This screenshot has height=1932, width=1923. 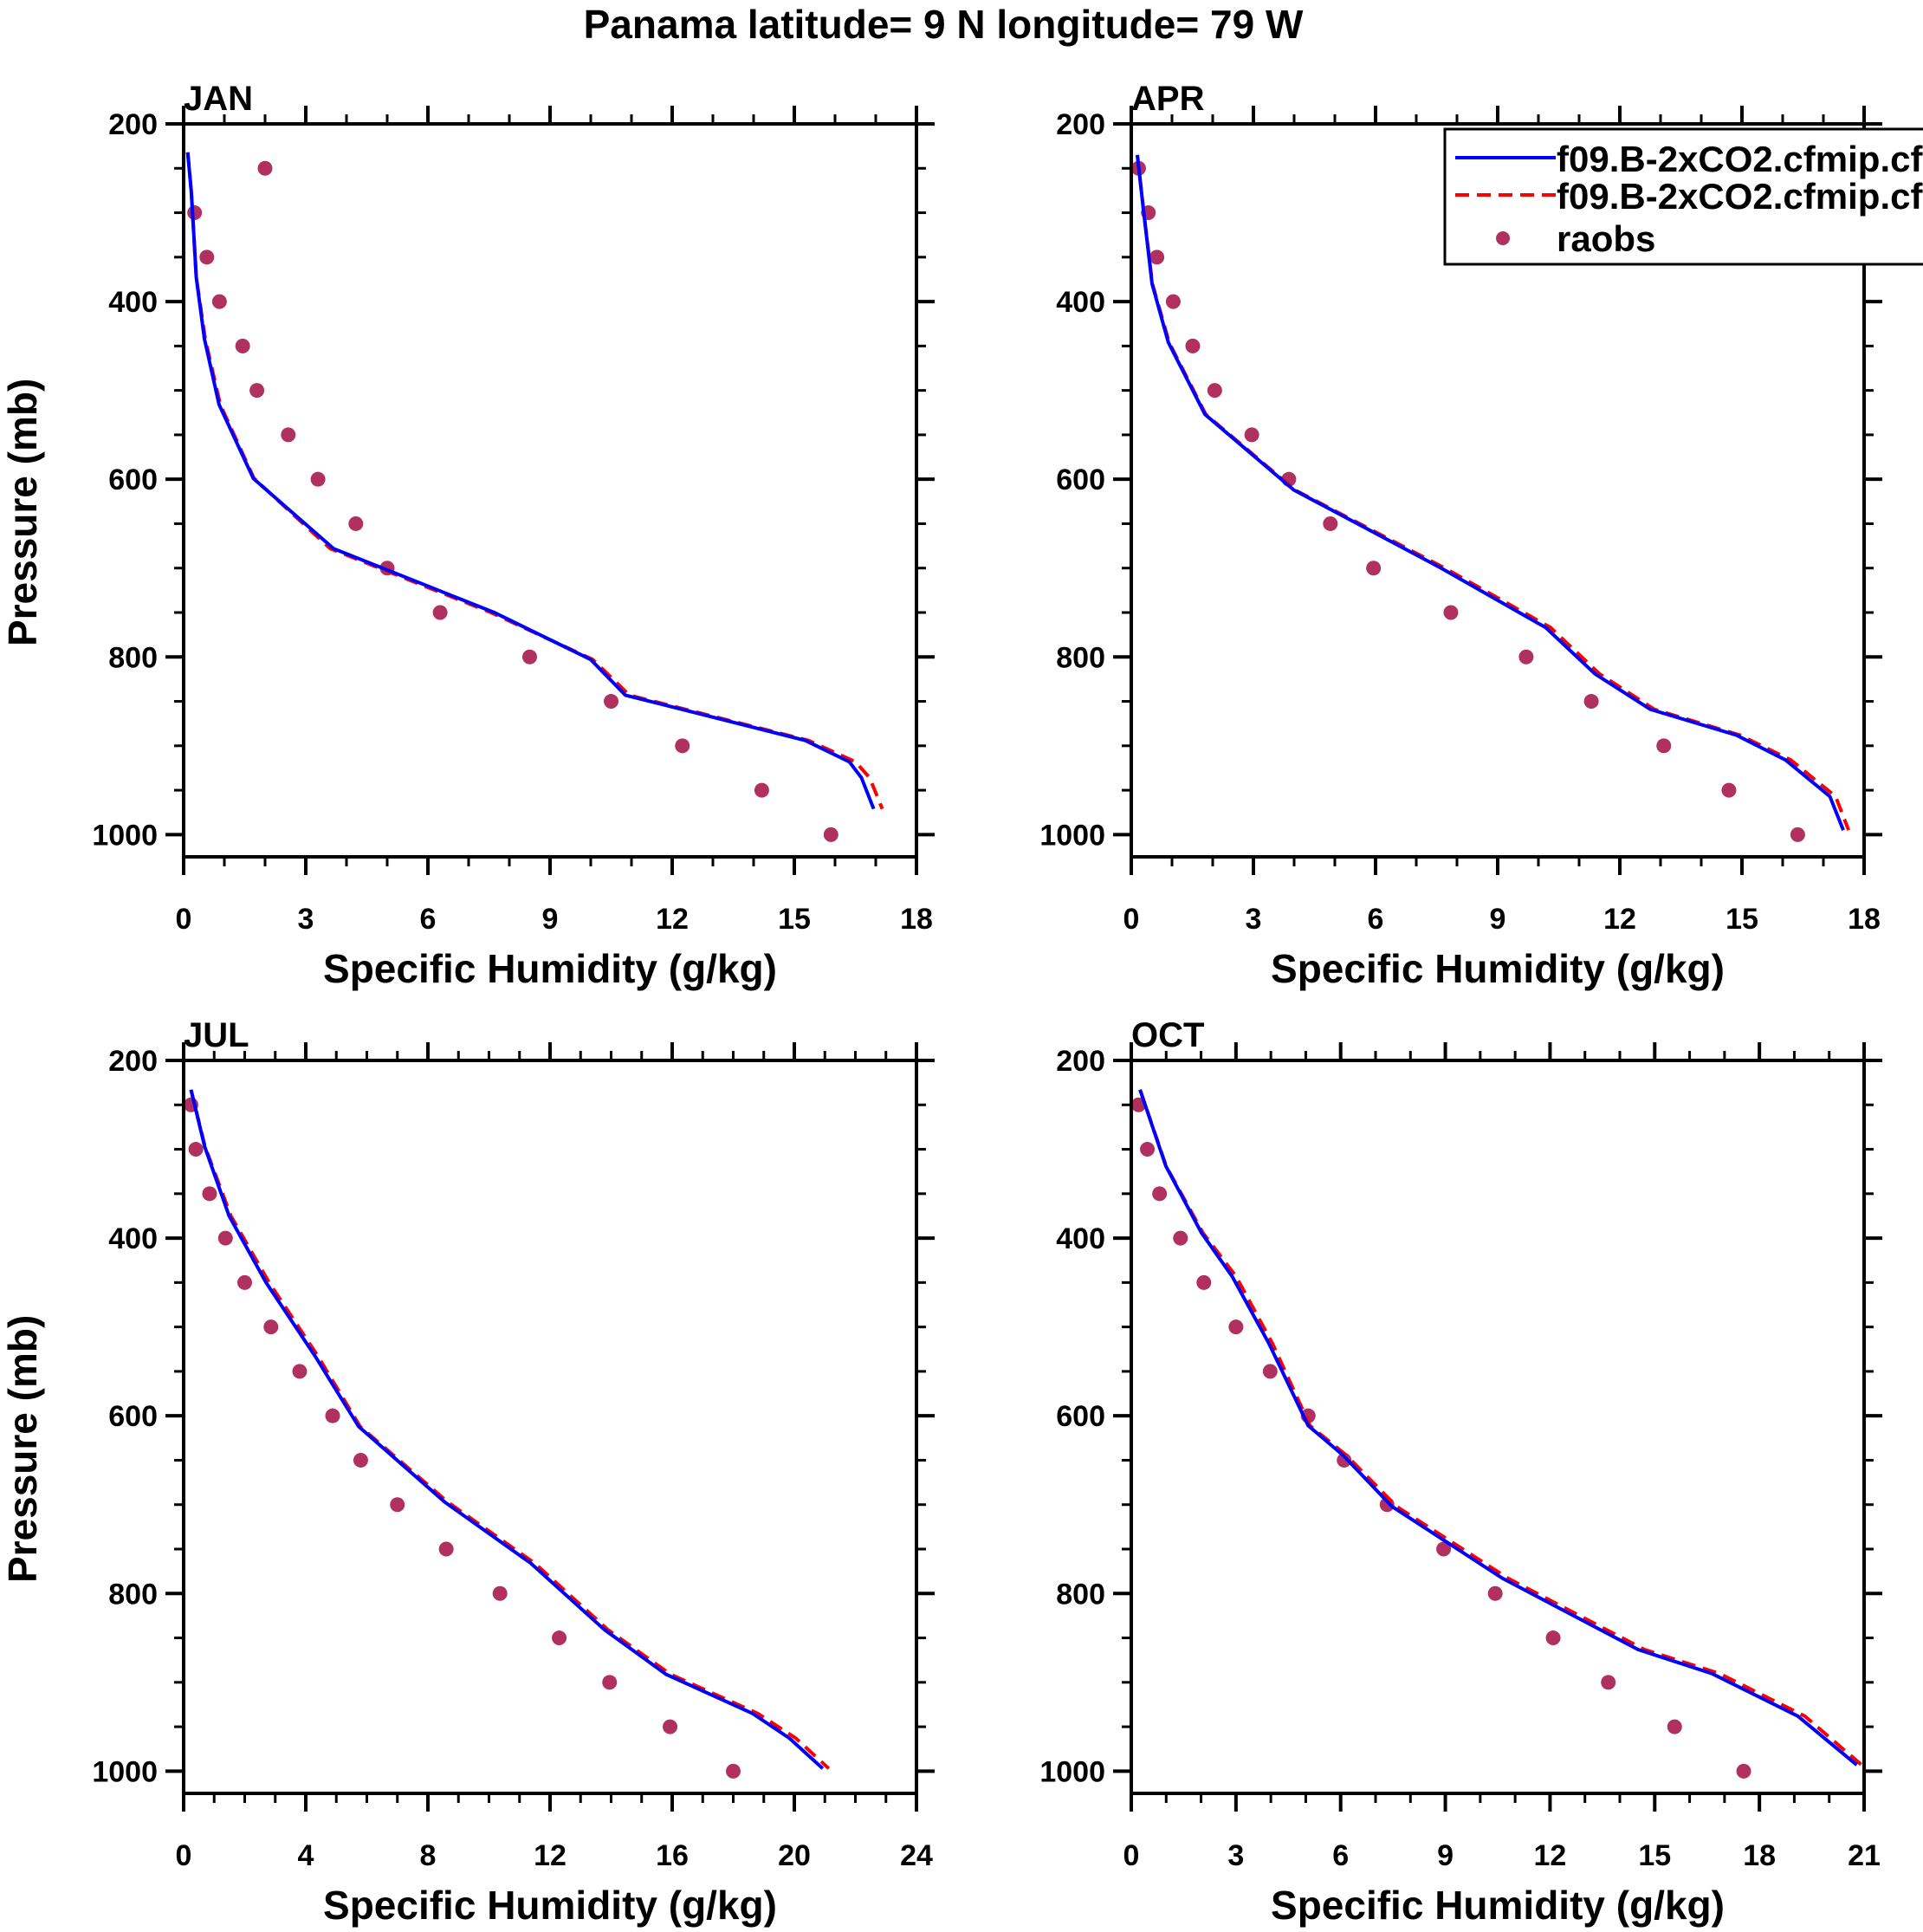 What do you see at coordinates (944, 25) in the screenshot?
I see `figure-title: Panama latitude= 9 N longitude= 79 W` at bounding box center [944, 25].